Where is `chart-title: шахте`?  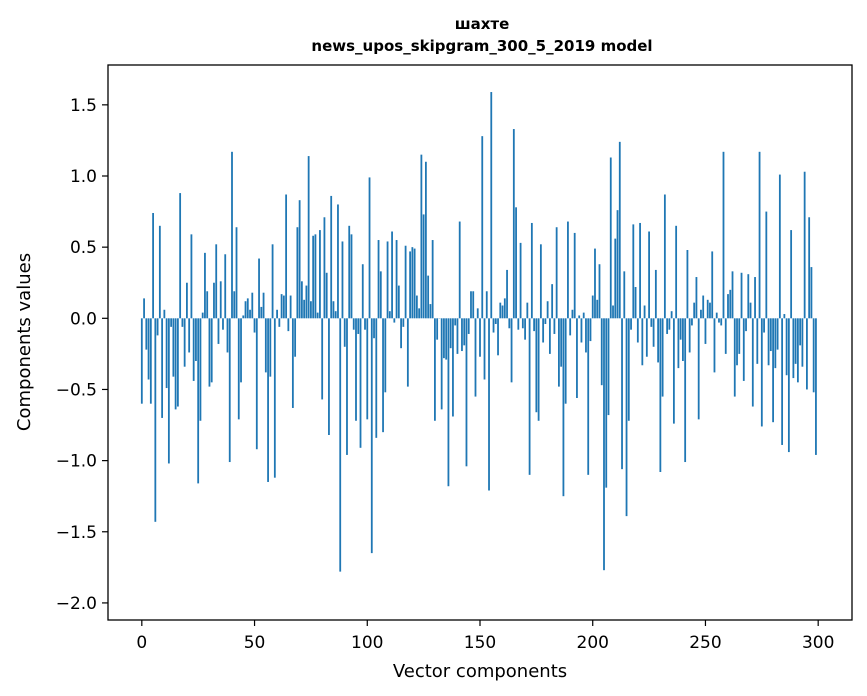 chart-title: шахте is located at coordinates (482, 24).